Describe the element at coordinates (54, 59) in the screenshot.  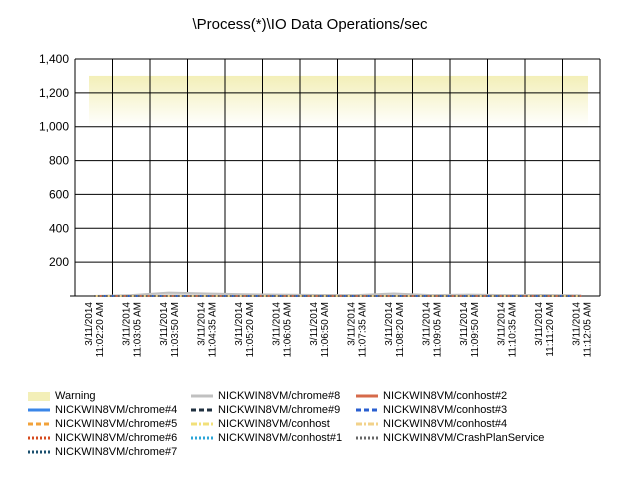
I see `y-tick-label: 1,400` at that location.